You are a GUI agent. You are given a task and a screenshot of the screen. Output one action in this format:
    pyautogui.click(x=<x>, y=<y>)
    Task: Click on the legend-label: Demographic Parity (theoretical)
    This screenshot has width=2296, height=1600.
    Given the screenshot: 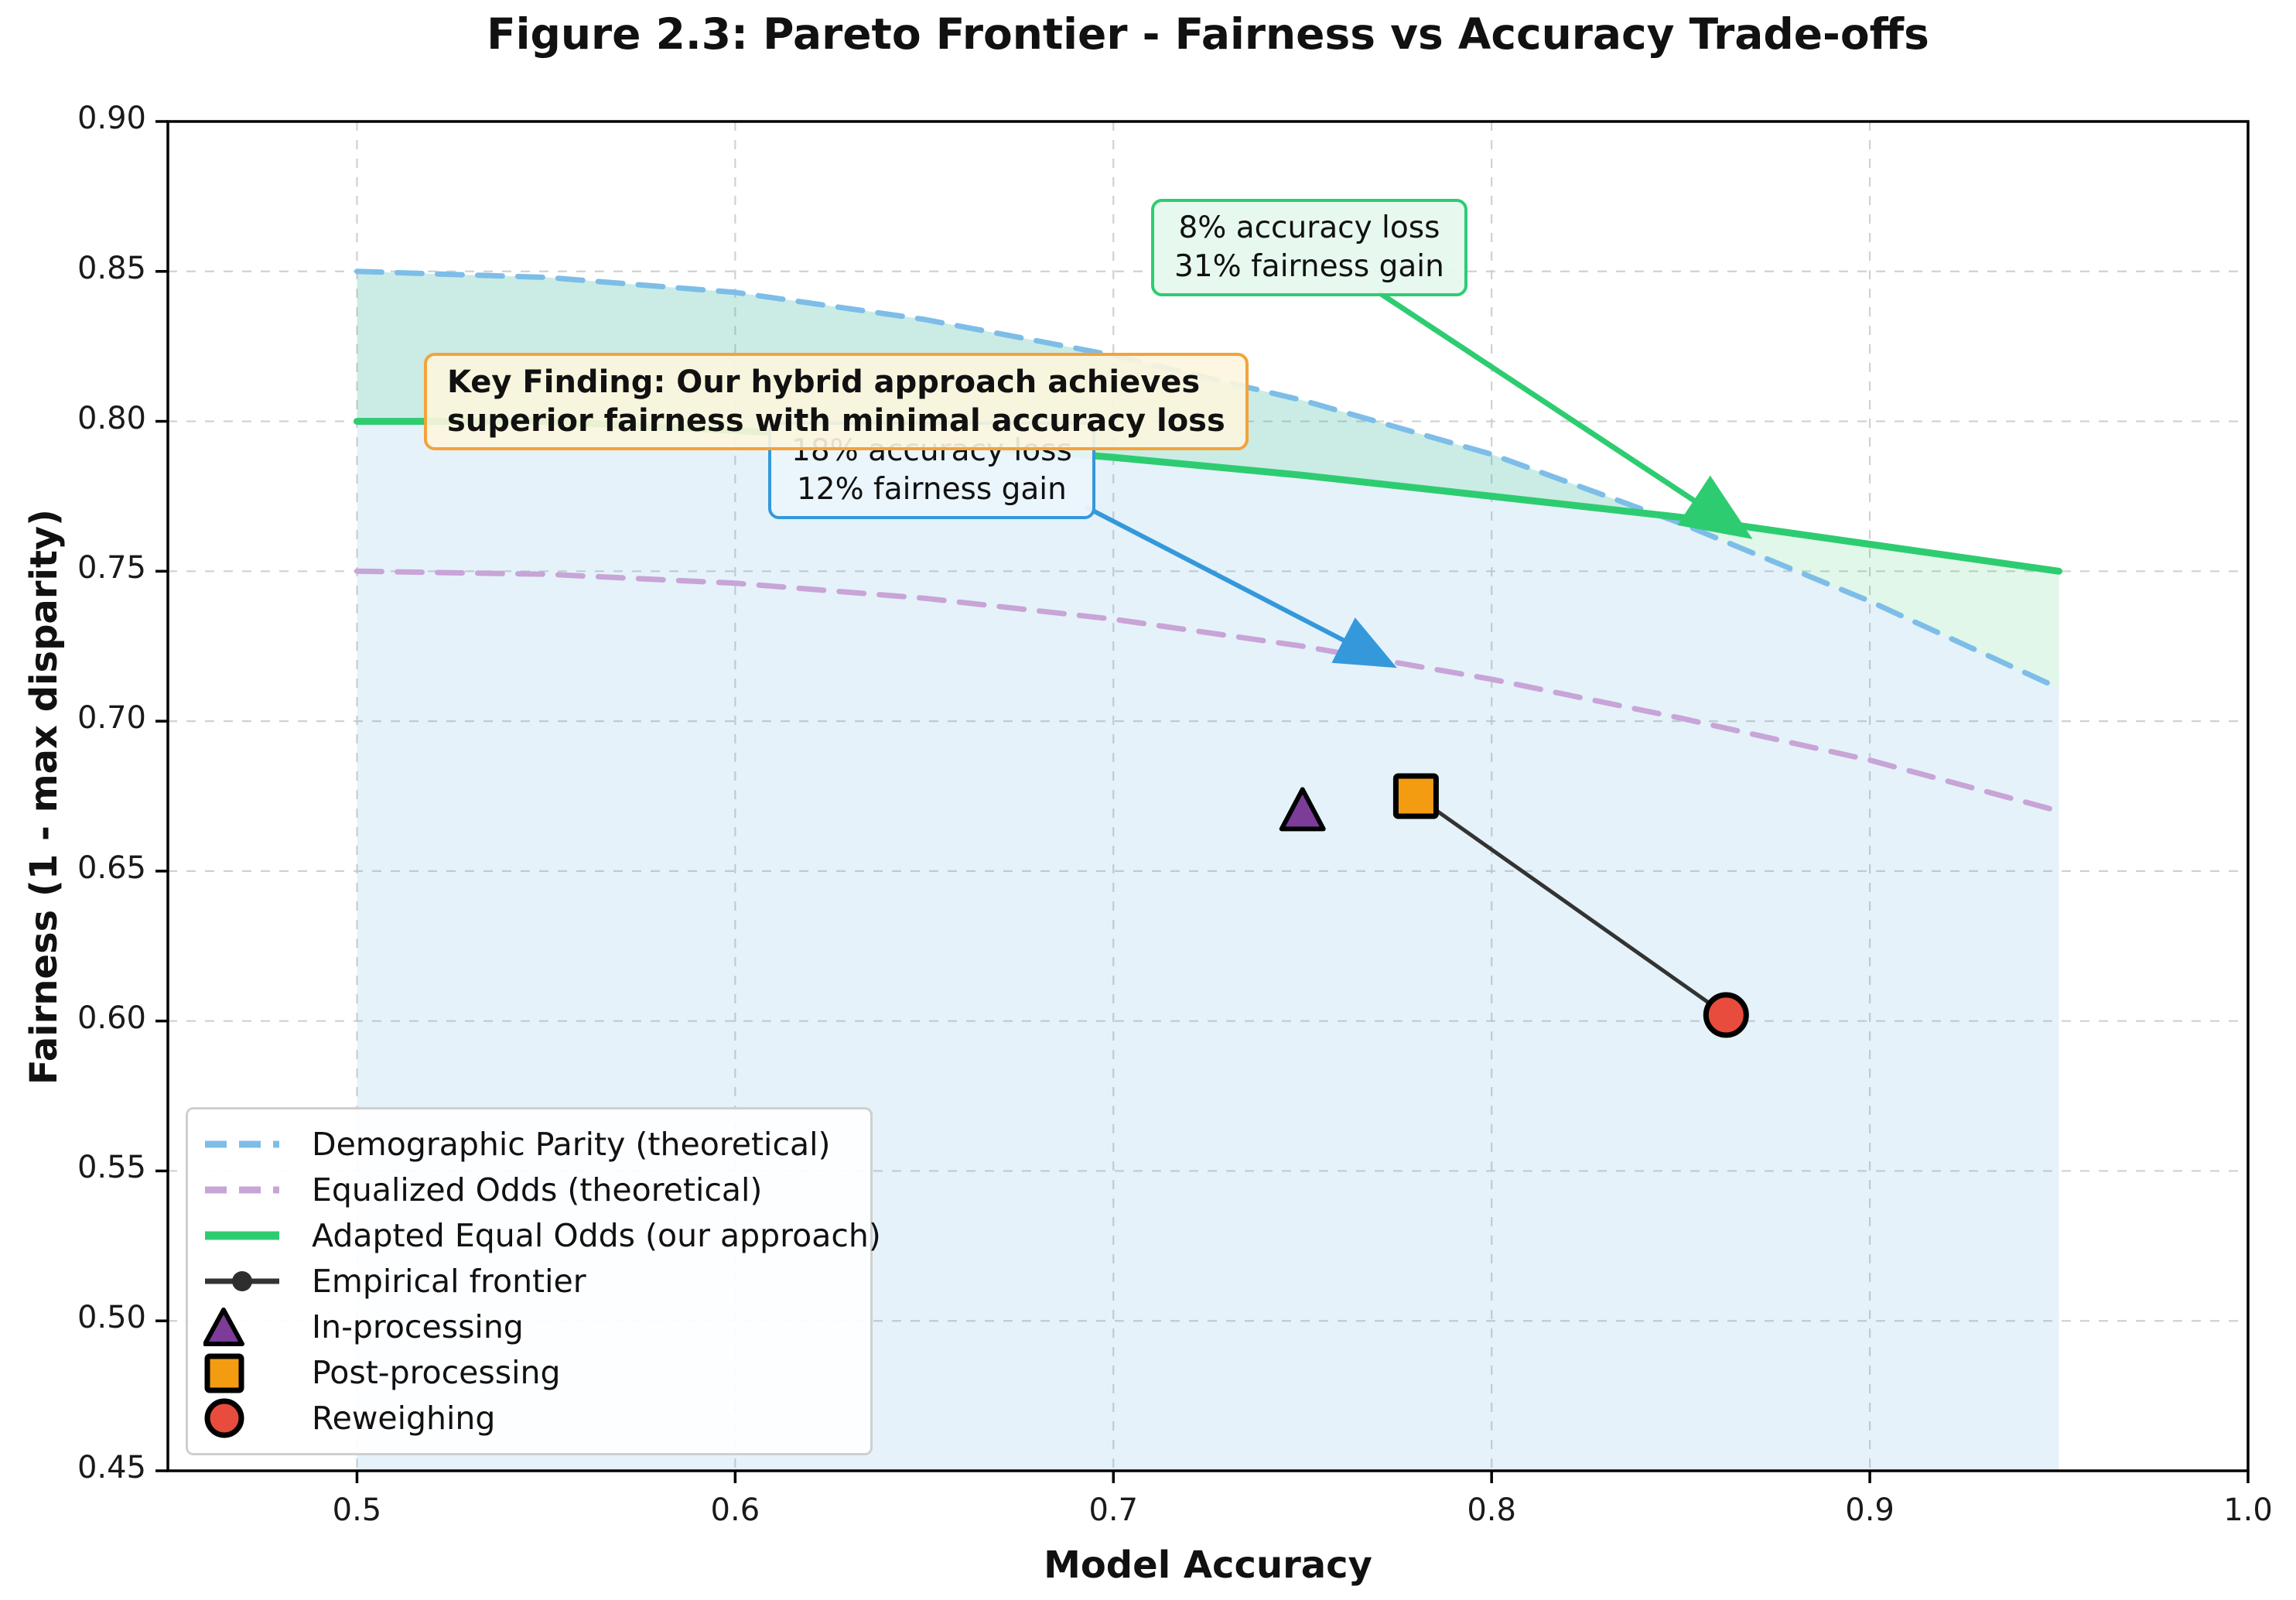 What is the action you would take?
    pyautogui.click(x=571, y=1144)
    